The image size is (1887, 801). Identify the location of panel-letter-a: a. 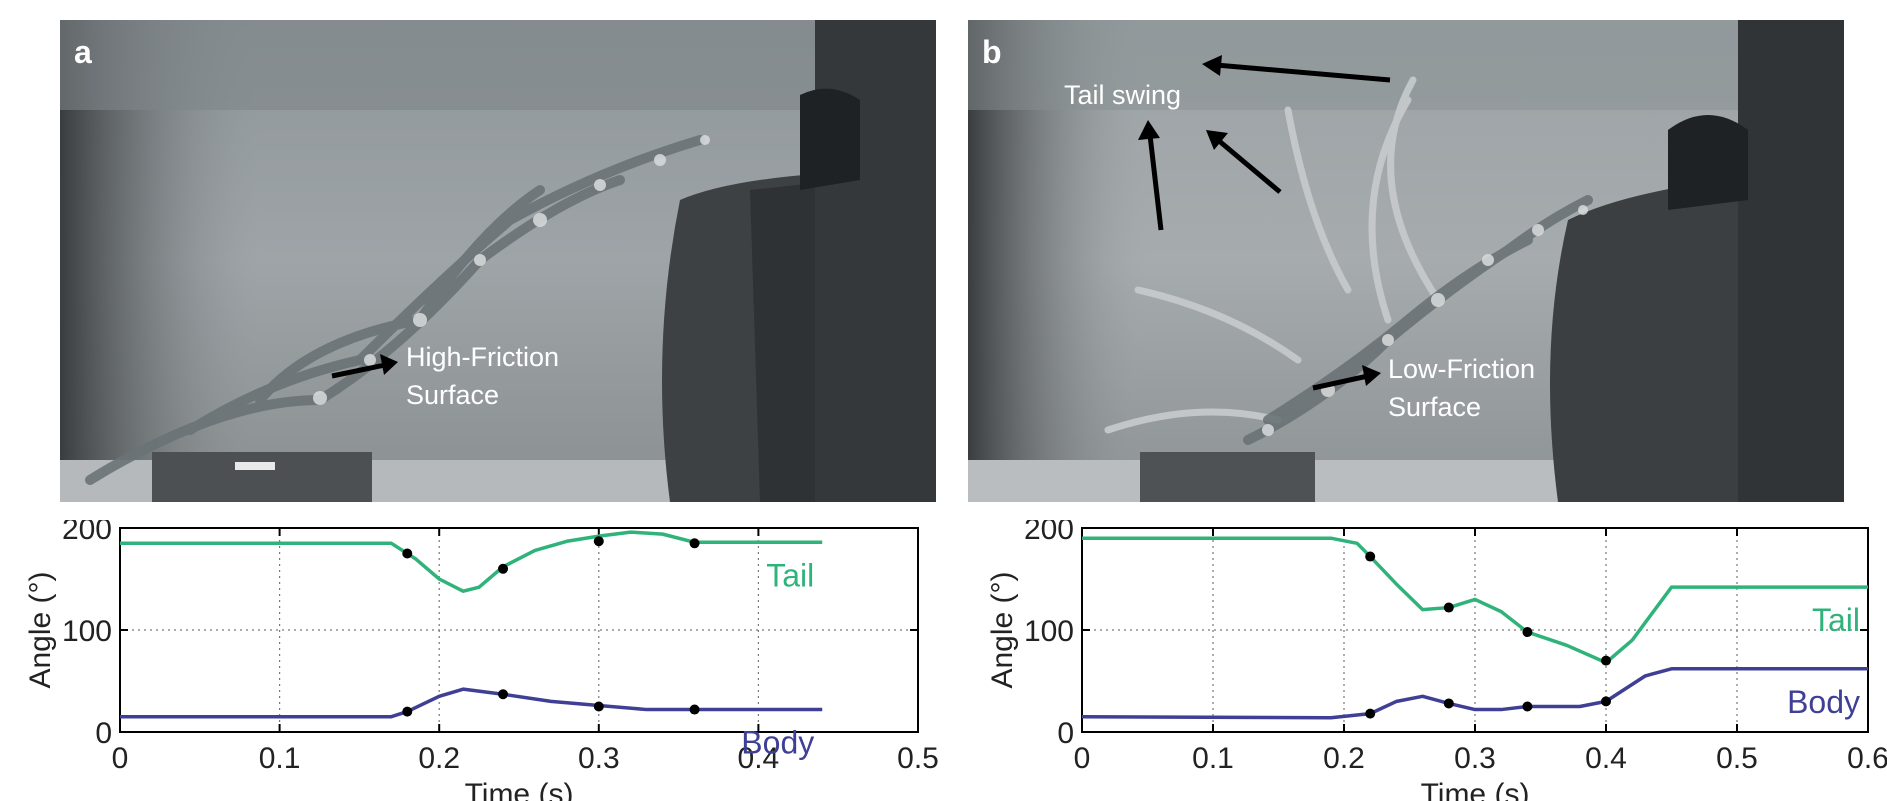
(83, 52).